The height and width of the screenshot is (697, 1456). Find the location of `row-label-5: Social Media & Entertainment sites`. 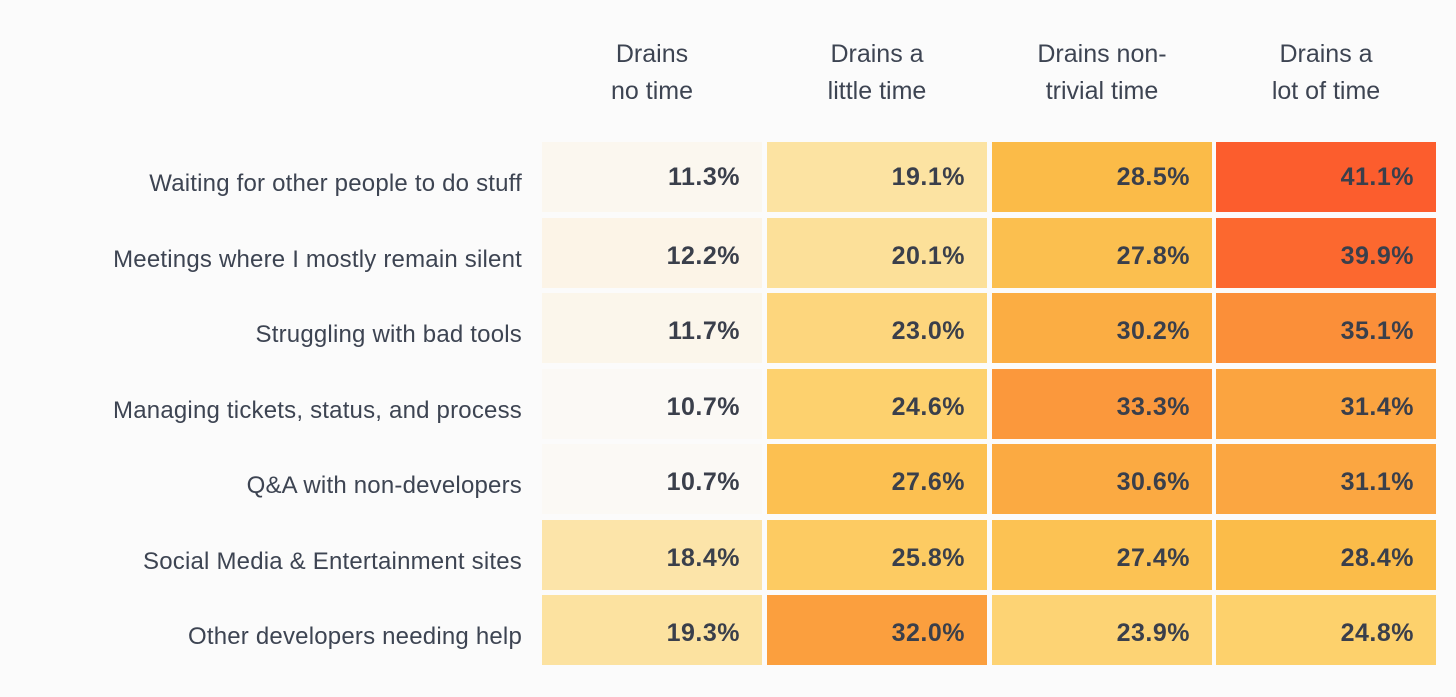

row-label-5: Social Media & Entertainment sites is located at coordinates (332, 561).